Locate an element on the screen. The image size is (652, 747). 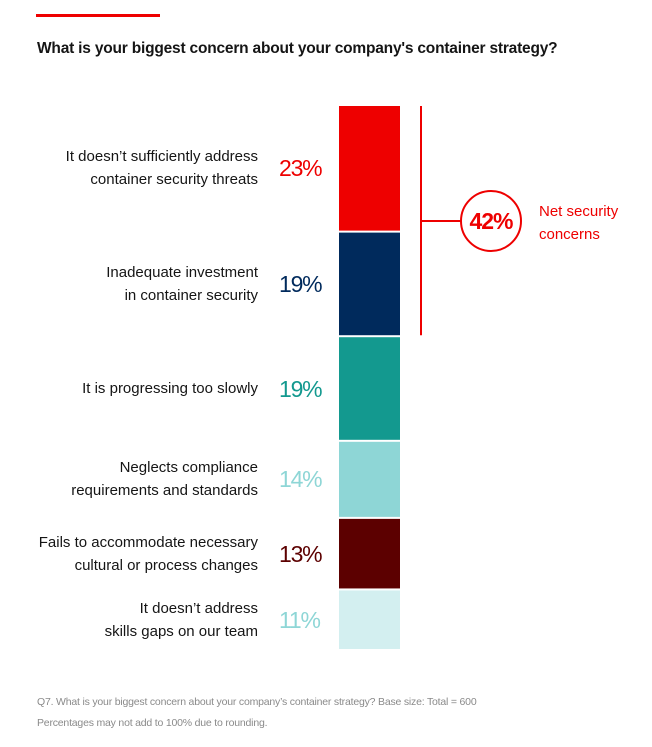
category-label-line: It is progressing too slowly is located at coordinates (170, 388).